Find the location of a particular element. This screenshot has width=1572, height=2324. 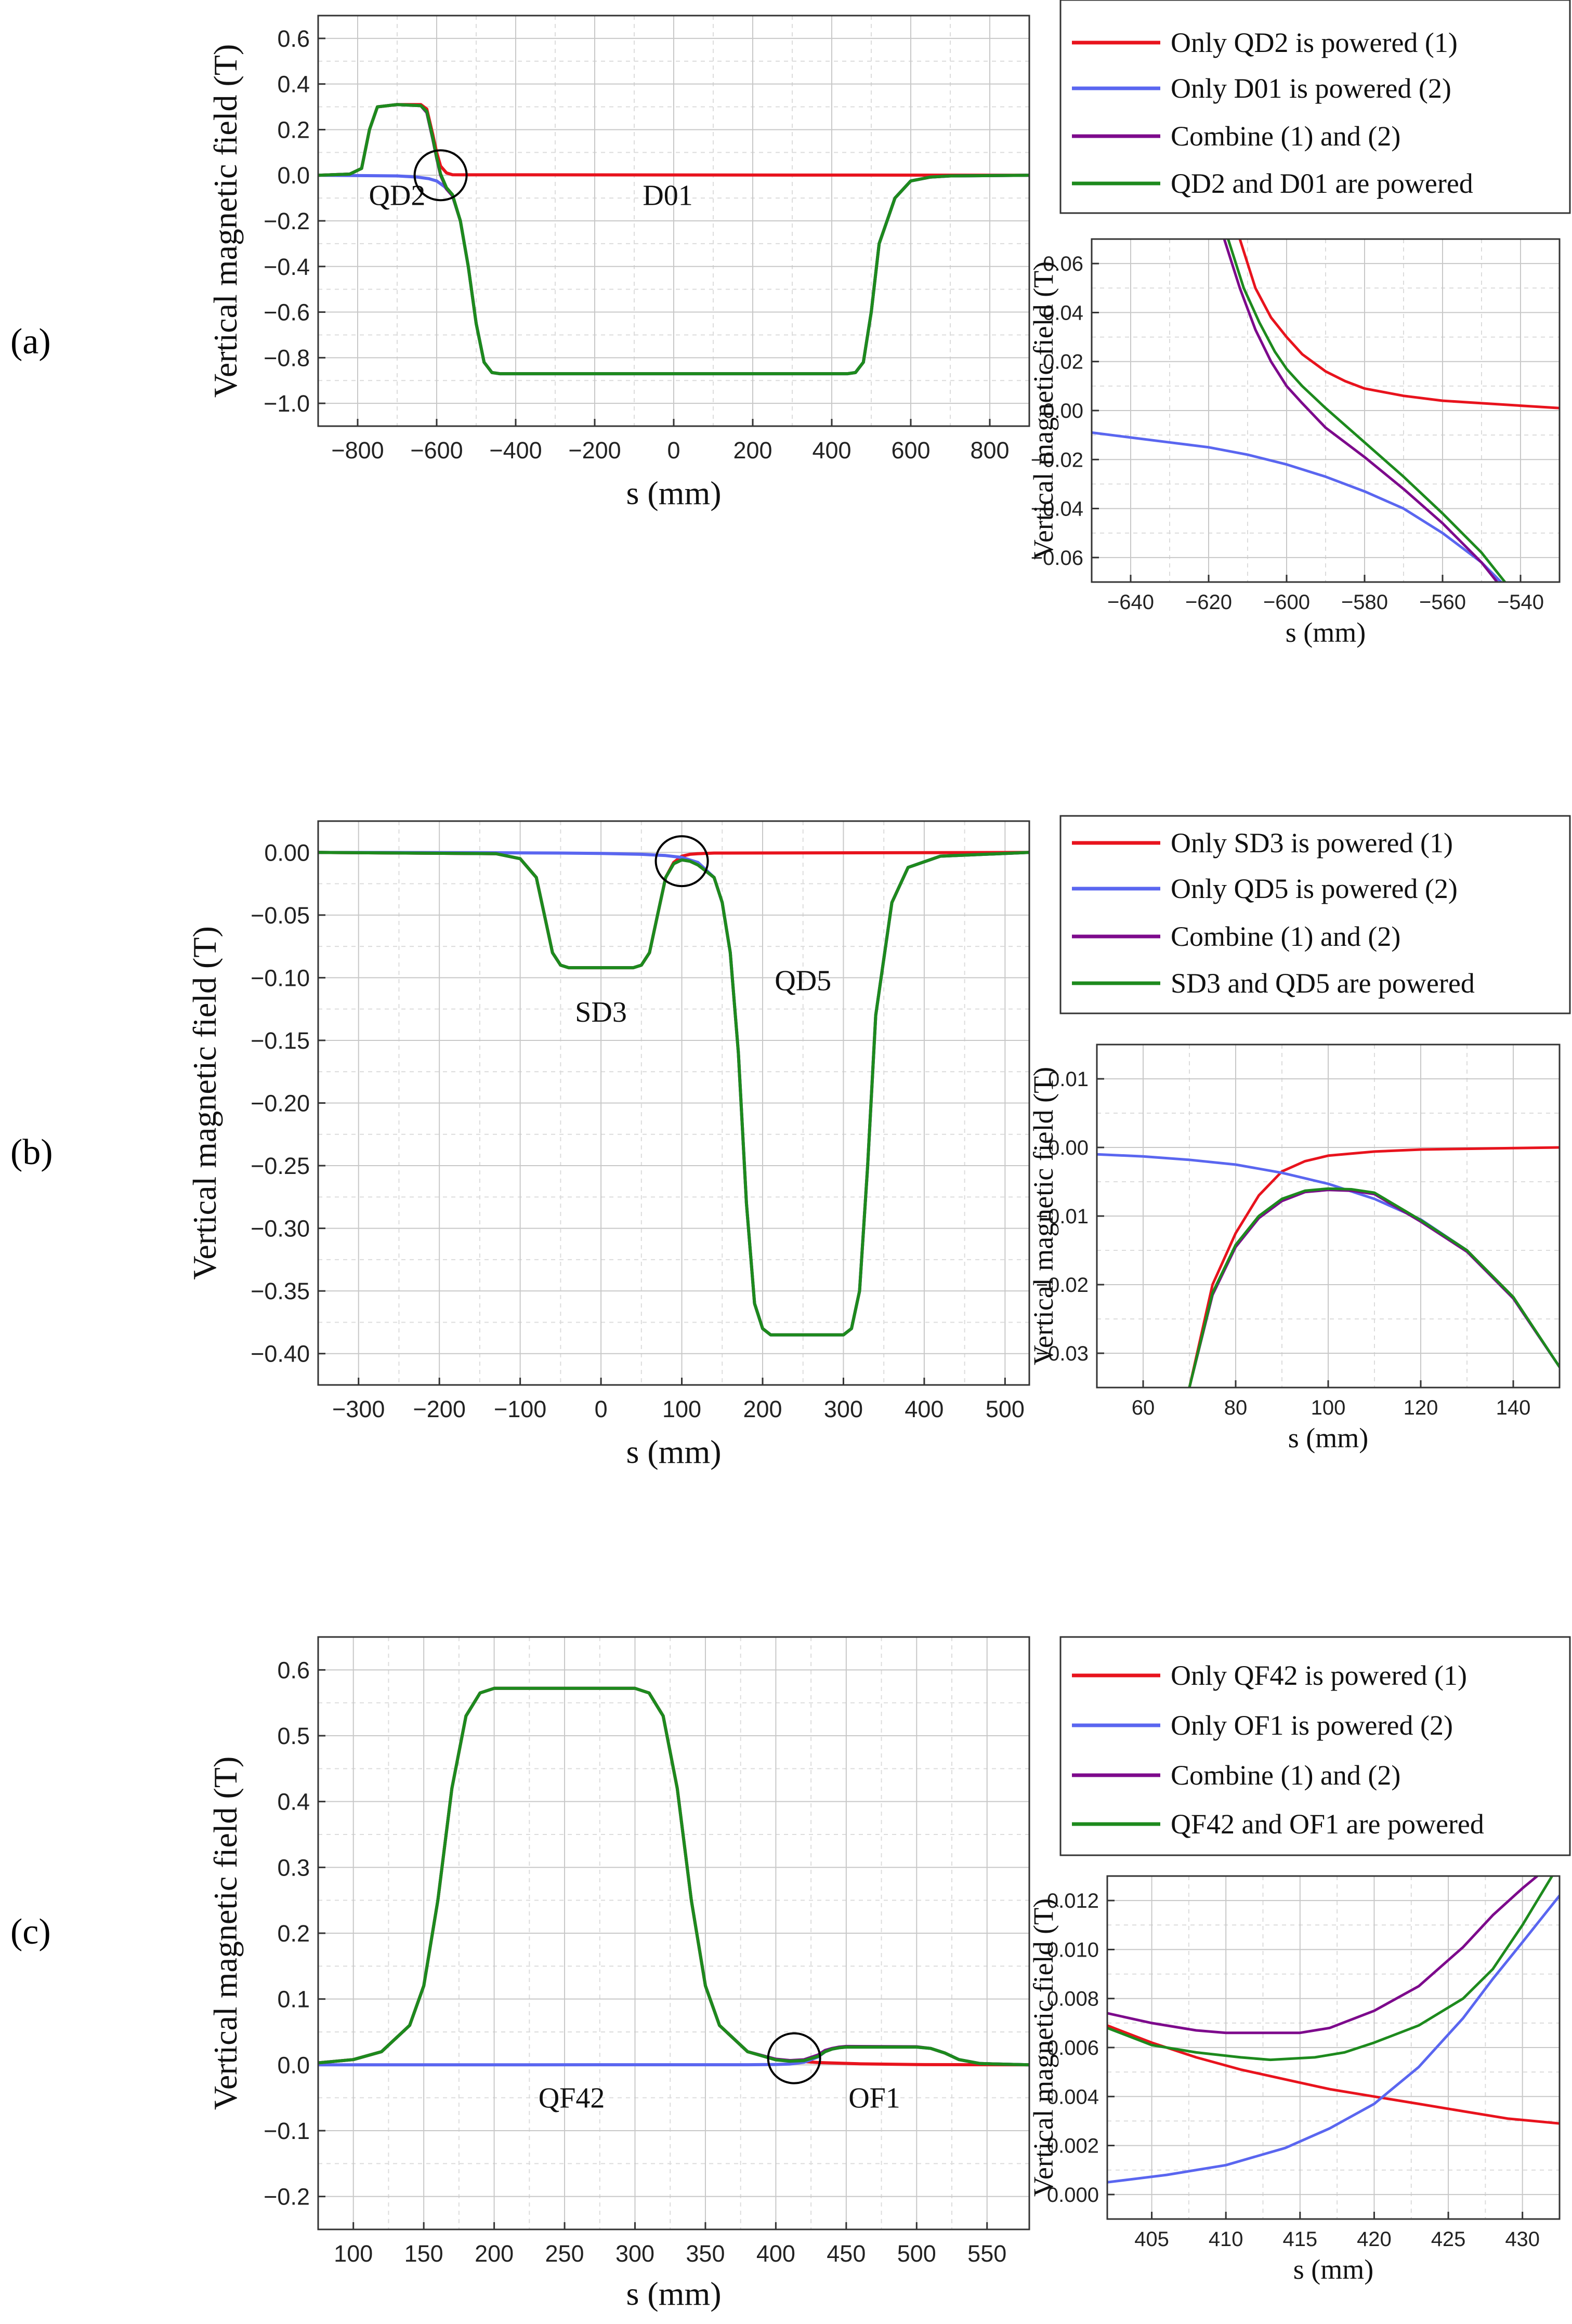

y-tick-label: 0.04 is located at coordinates (1063, 312).